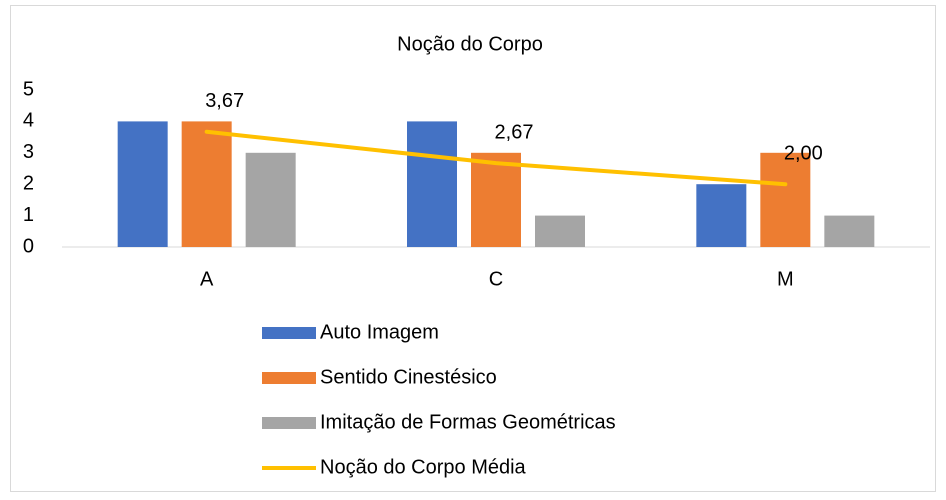 The width and height of the screenshot is (946, 500). Describe the element at coordinates (423, 467) in the screenshot. I see `legend-label: Noção do Corpo Média` at that location.